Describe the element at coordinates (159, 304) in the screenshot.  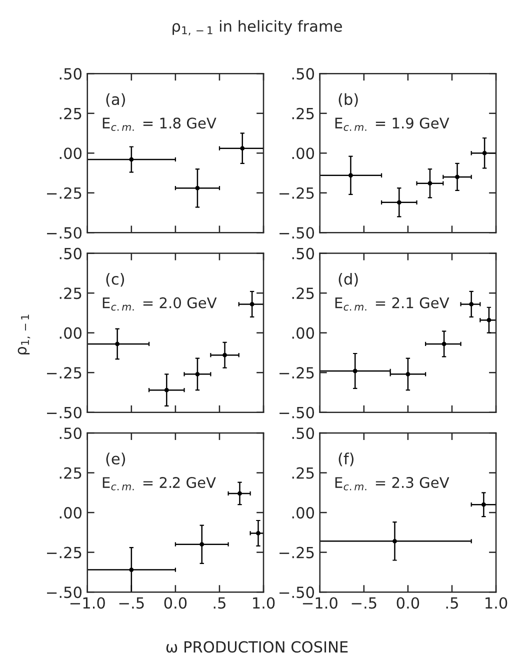
I see `annotation: E$_{c.m.}$ = 2.0 GeV` at that location.